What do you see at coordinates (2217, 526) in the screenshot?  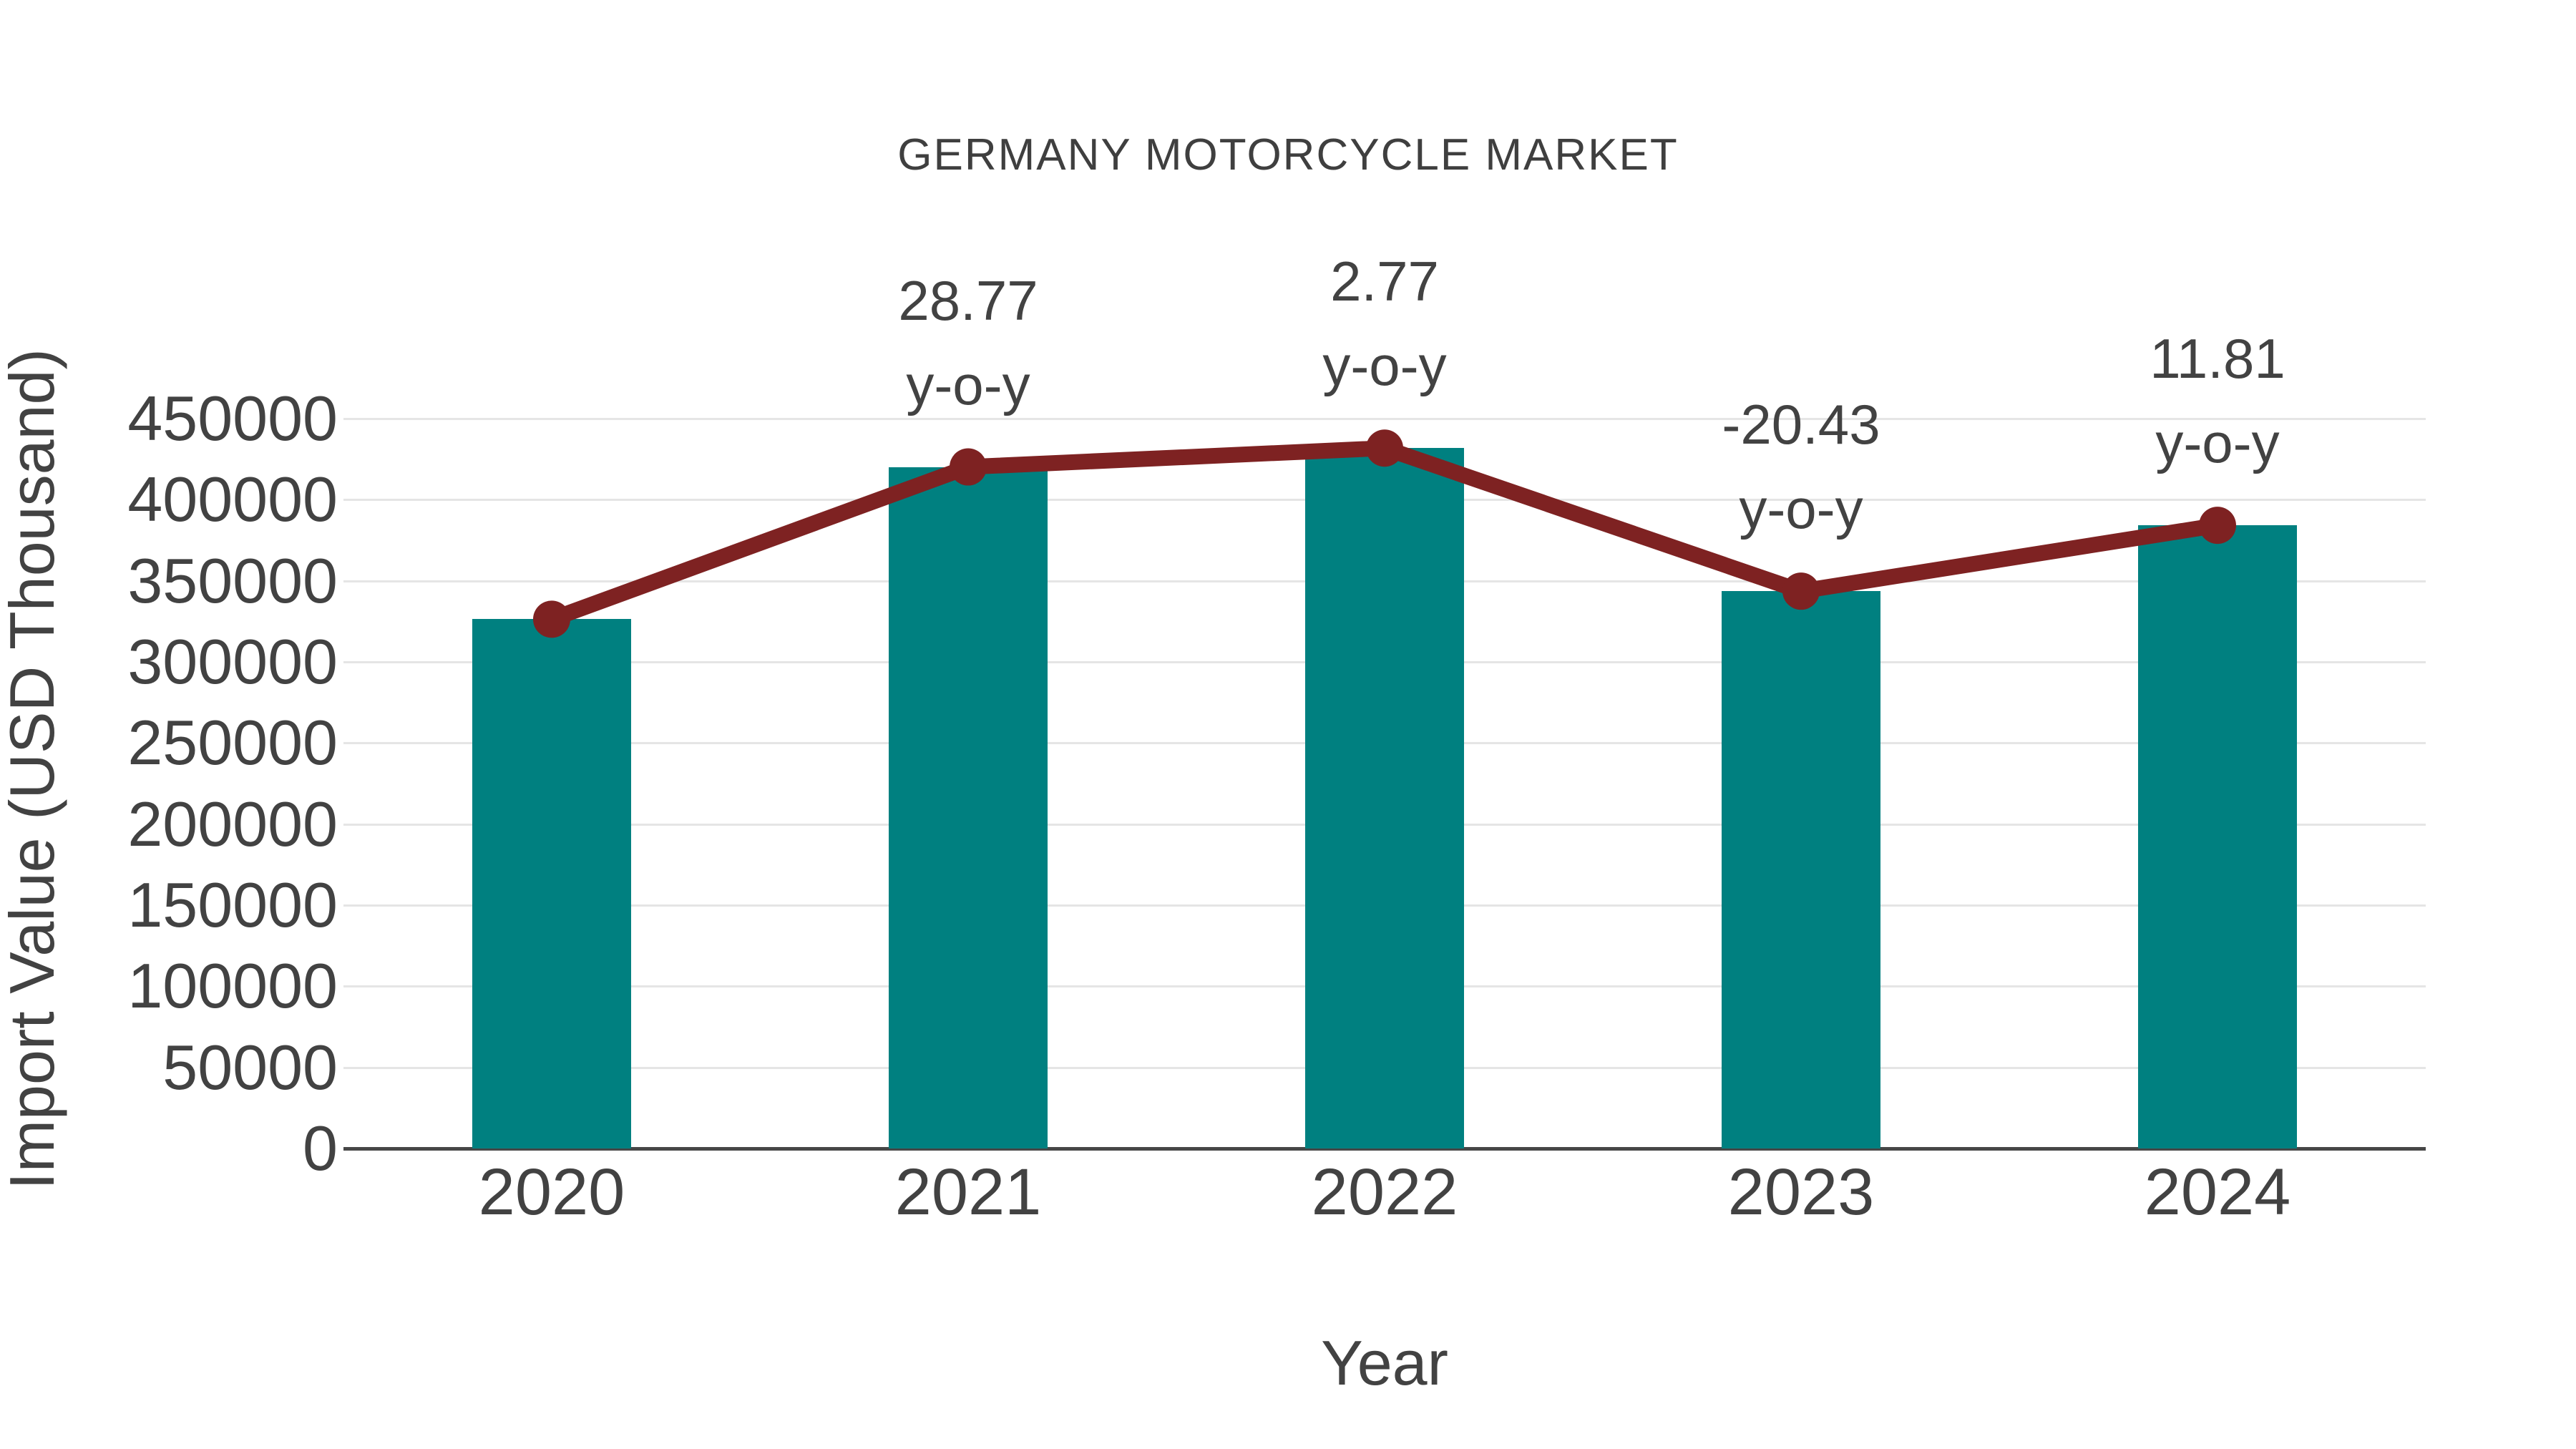 I see `line-marker-2024` at bounding box center [2217, 526].